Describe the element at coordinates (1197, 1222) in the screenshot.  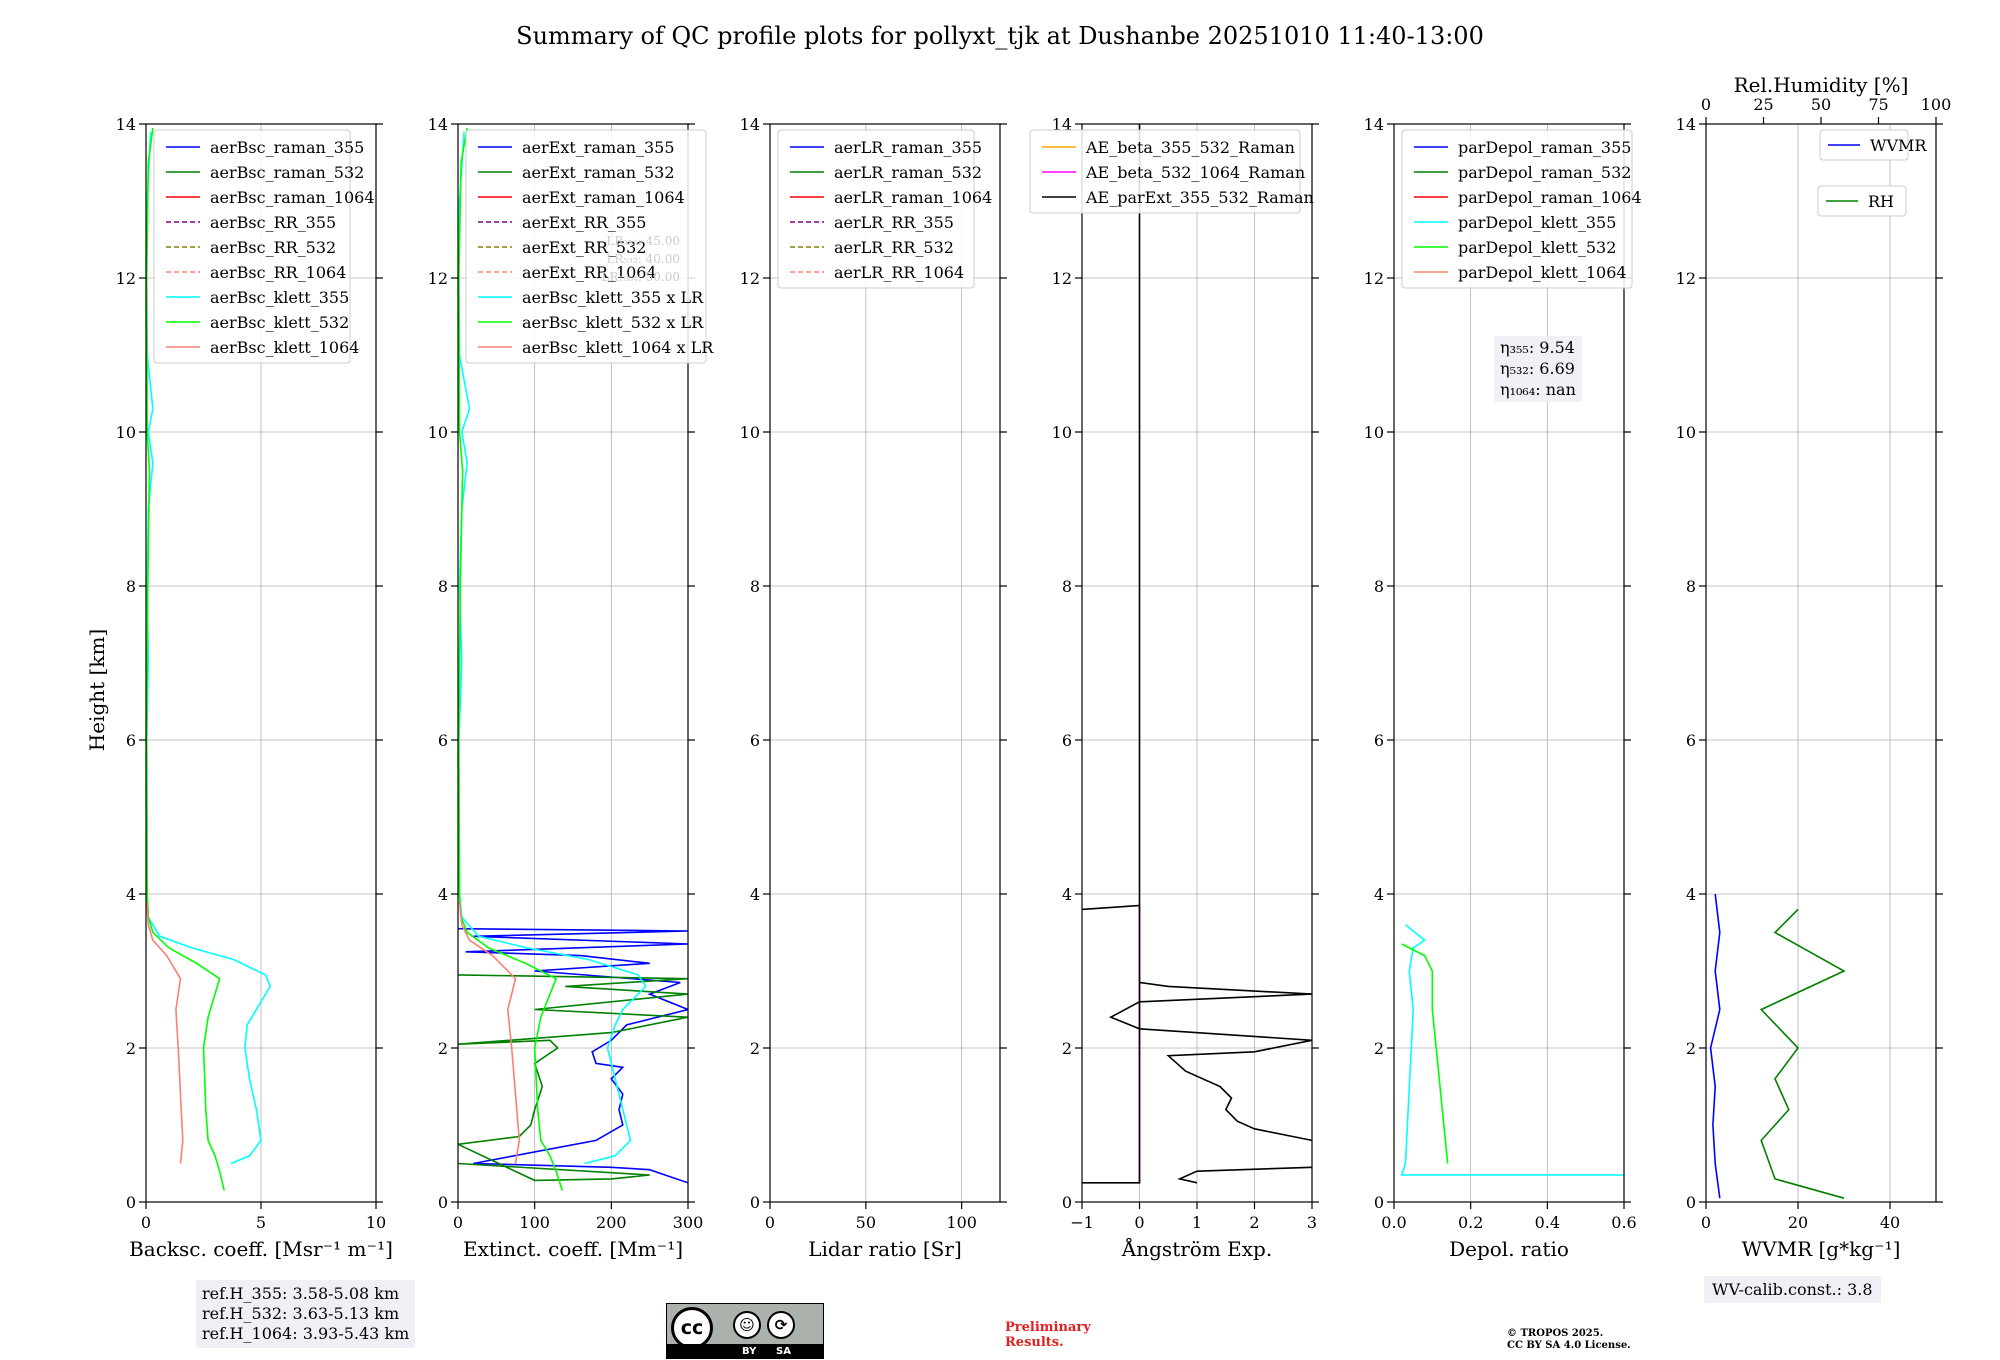
I see `x-tick-label: 1` at that location.